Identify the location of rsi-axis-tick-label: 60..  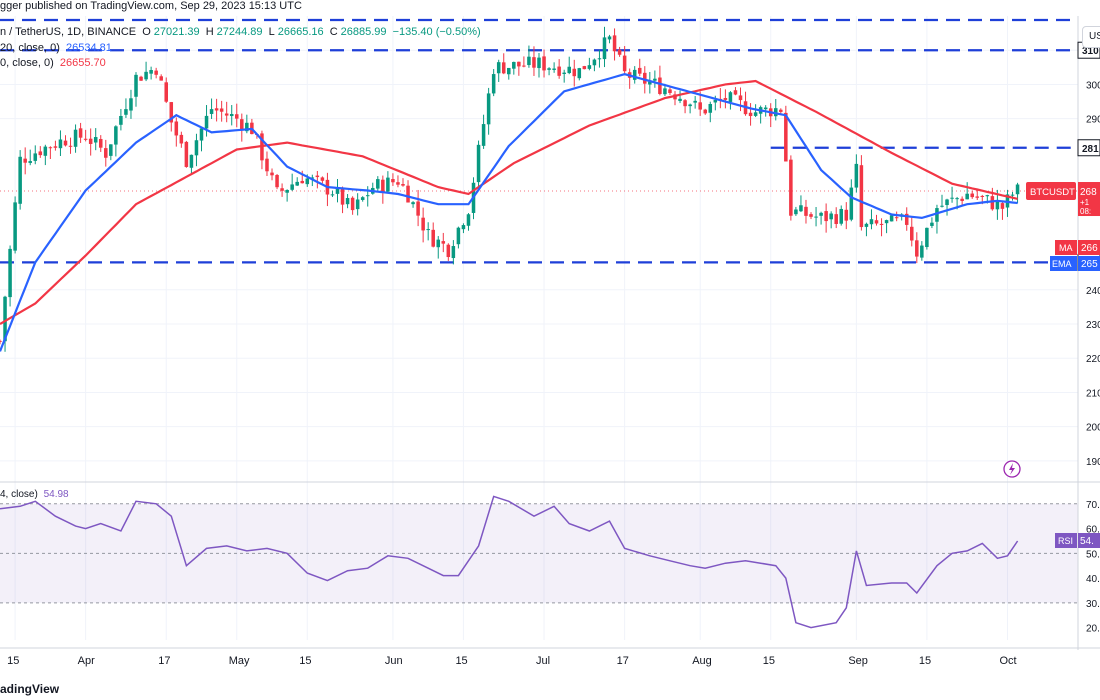
(1093, 530).